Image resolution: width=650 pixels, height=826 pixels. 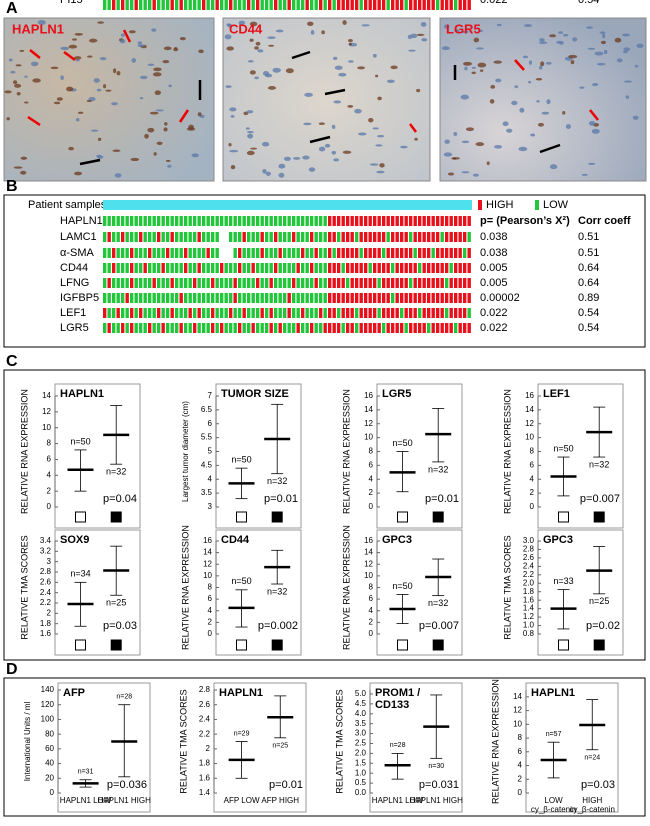 What do you see at coordinates (439, 626) in the screenshot?
I see `p-label: p=0.007` at bounding box center [439, 626].